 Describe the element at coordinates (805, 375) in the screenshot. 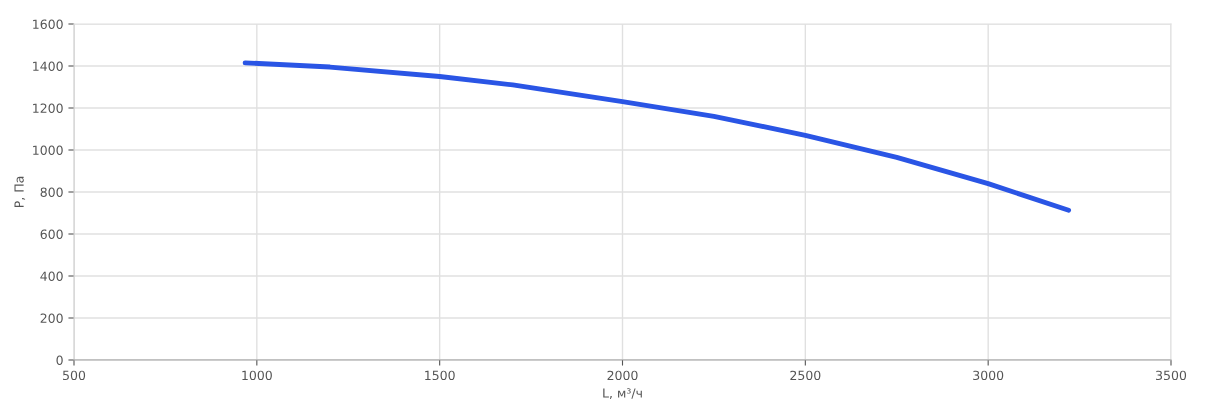

I see `x-tick-label: 2500` at that location.